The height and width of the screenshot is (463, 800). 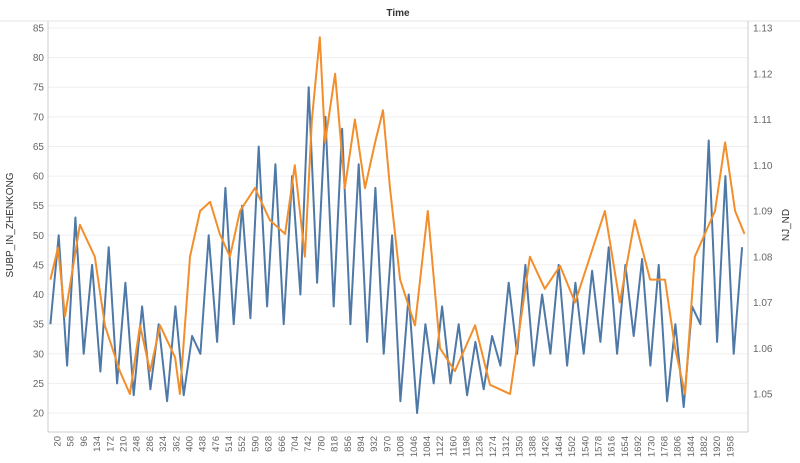 What do you see at coordinates (308, 444) in the screenshot?
I see `x-tick-label: 742` at bounding box center [308, 444].